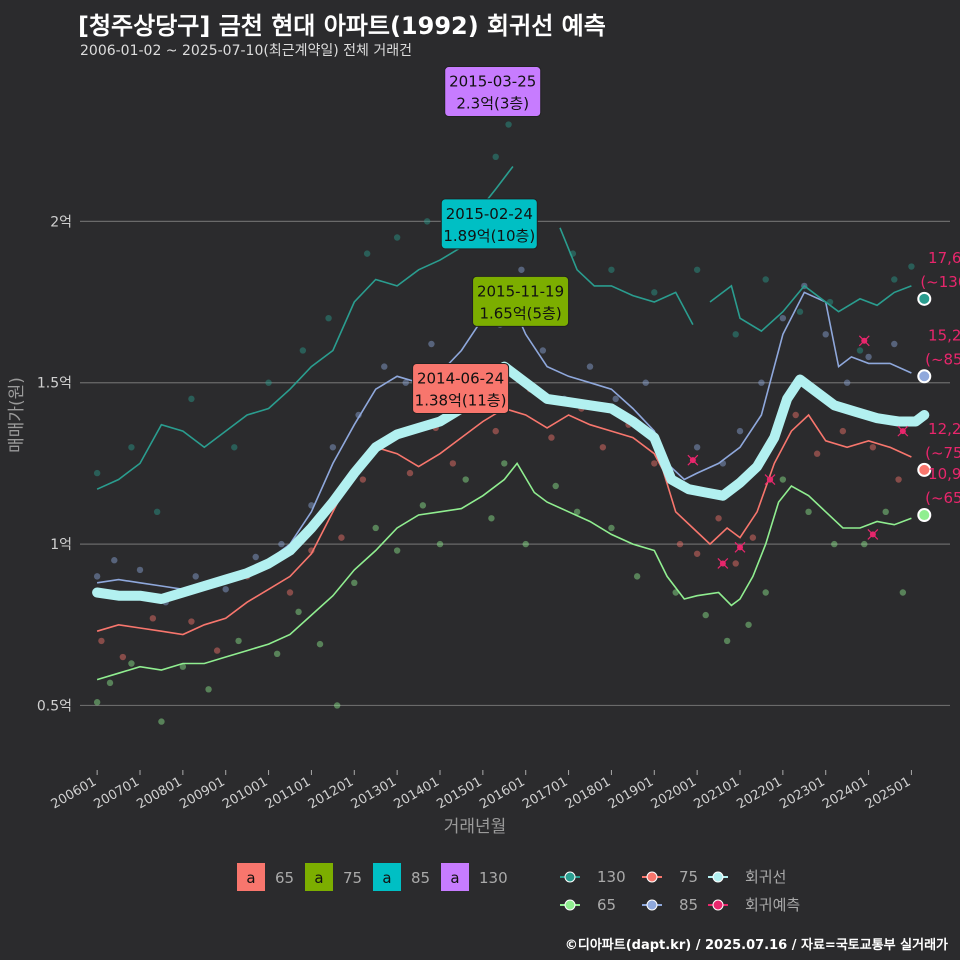 This screenshot has height=960, width=960. What do you see at coordinates (284, 878) in the screenshot?
I see `legend-label: 65` at bounding box center [284, 878].